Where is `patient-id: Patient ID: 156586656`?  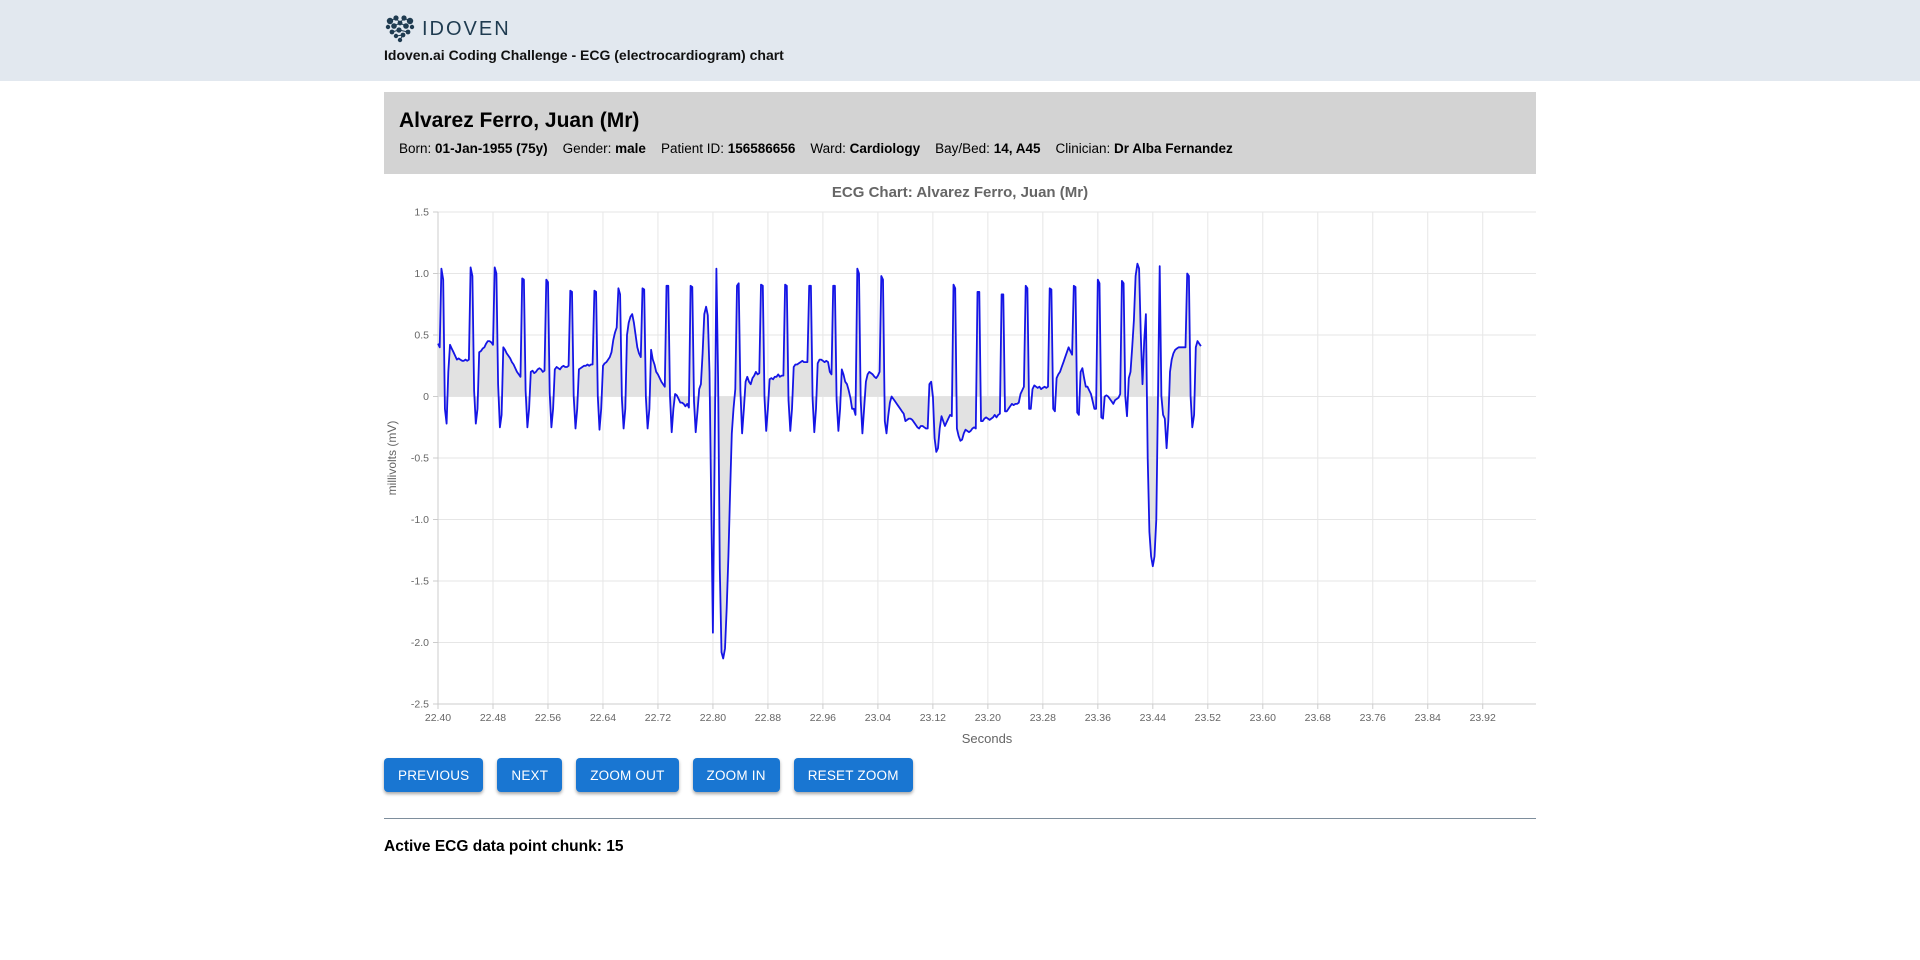
patient-id: Patient ID: 156586656 is located at coordinates (728, 148).